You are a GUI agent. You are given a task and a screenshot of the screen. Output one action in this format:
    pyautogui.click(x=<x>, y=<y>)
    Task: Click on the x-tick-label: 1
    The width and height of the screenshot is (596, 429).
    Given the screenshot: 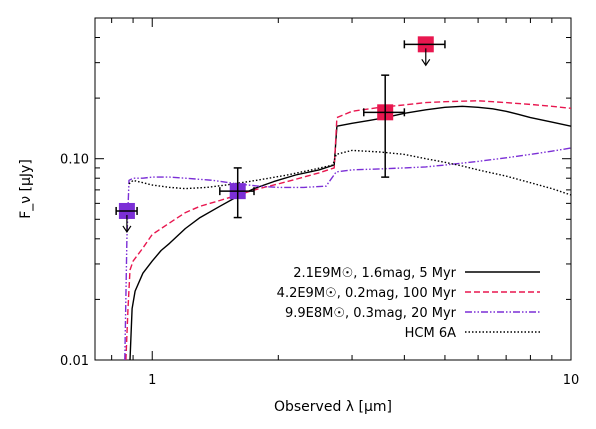 What is the action you would take?
    pyautogui.click(x=152, y=380)
    